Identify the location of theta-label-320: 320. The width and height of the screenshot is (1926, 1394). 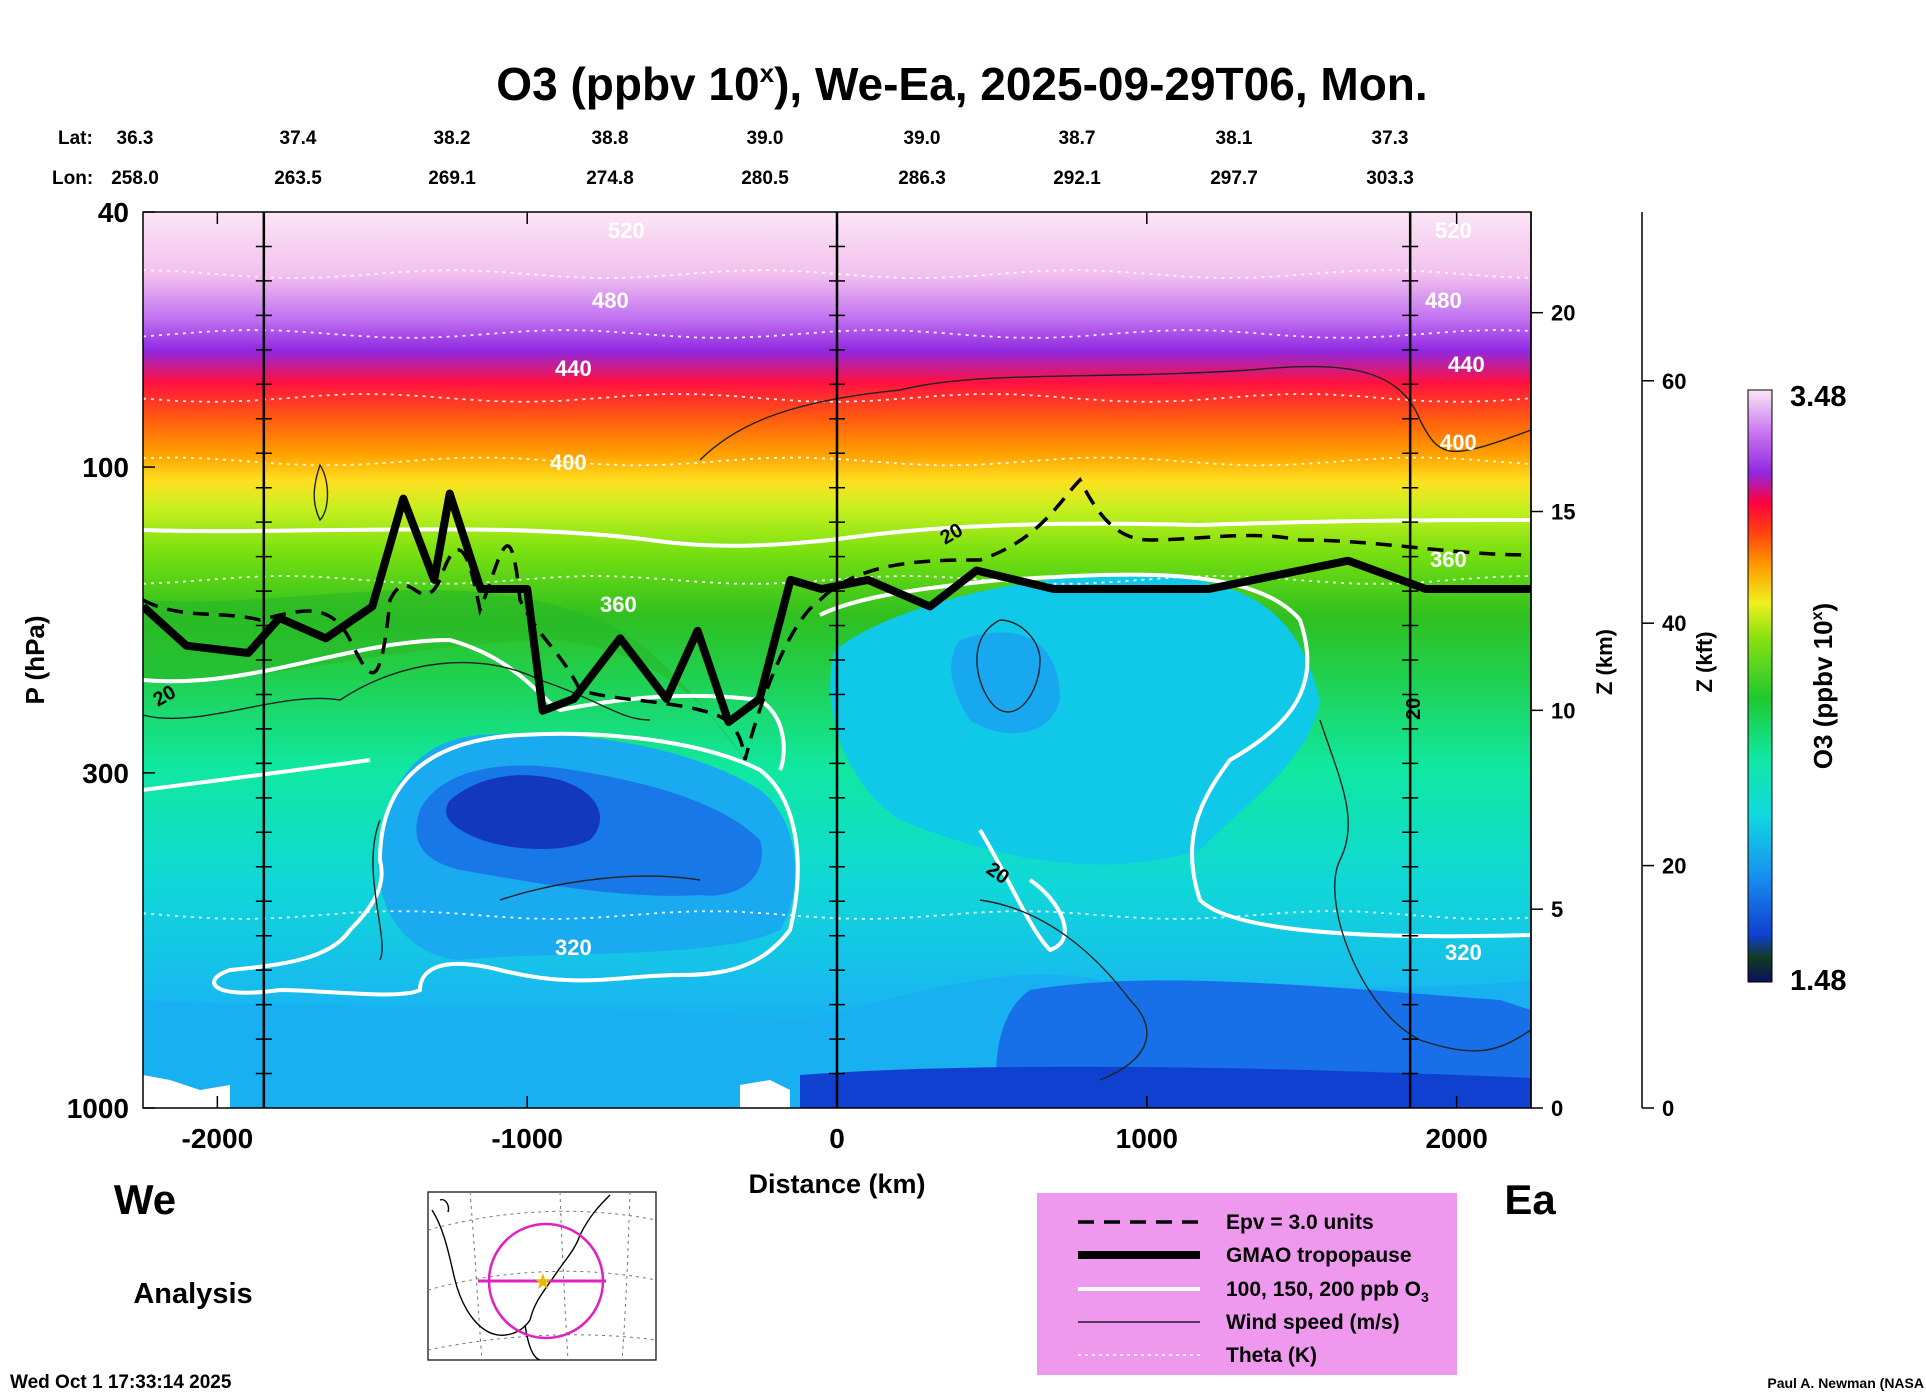
(573, 947).